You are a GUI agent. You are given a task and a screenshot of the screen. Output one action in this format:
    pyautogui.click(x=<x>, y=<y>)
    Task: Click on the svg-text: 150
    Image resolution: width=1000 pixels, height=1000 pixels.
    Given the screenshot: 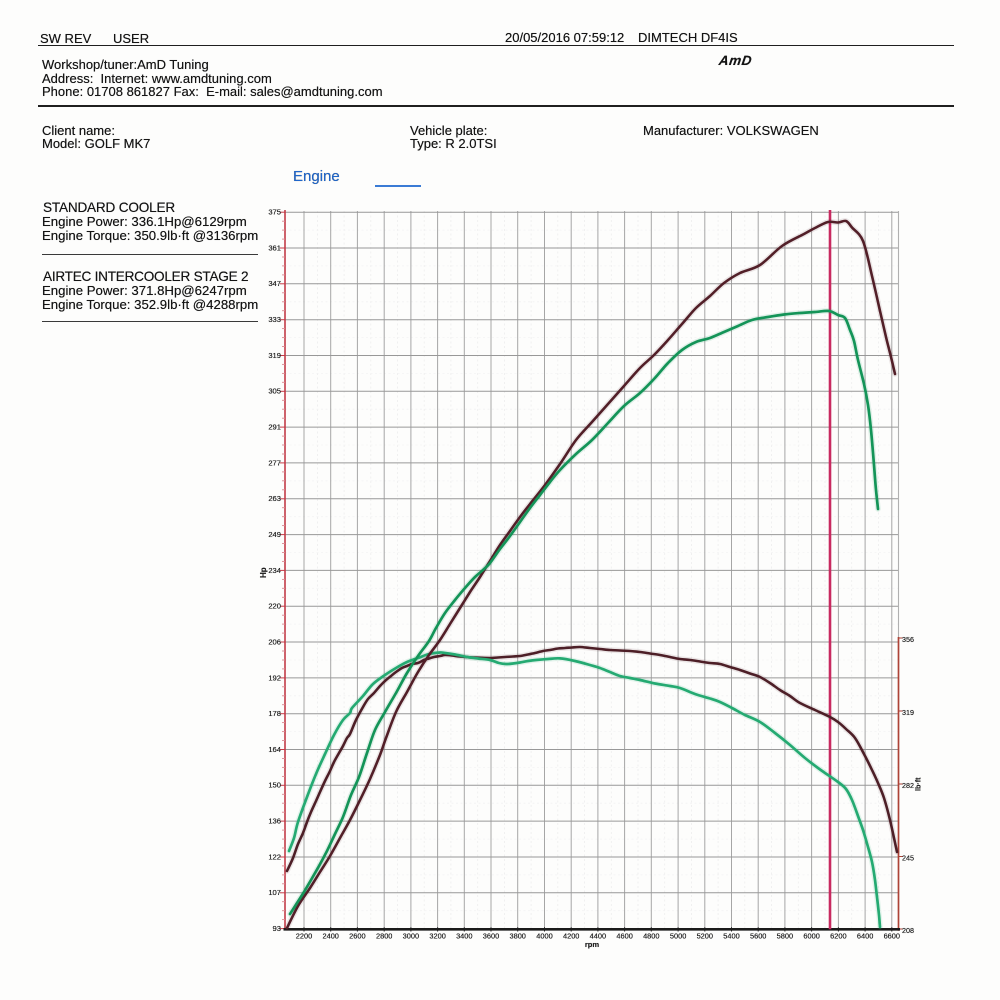 What is the action you would take?
    pyautogui.click(x=274, y=785)
    